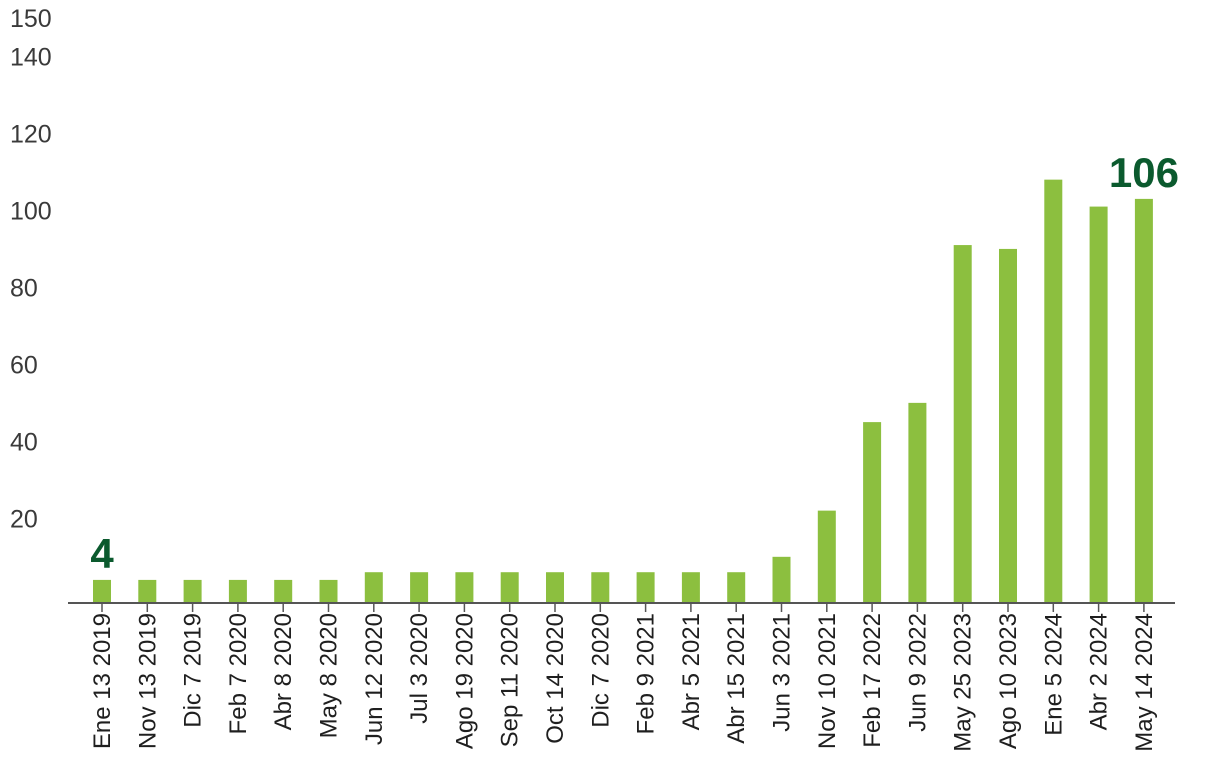  I want to click on y-tick-label: 140, so click(31, 57).